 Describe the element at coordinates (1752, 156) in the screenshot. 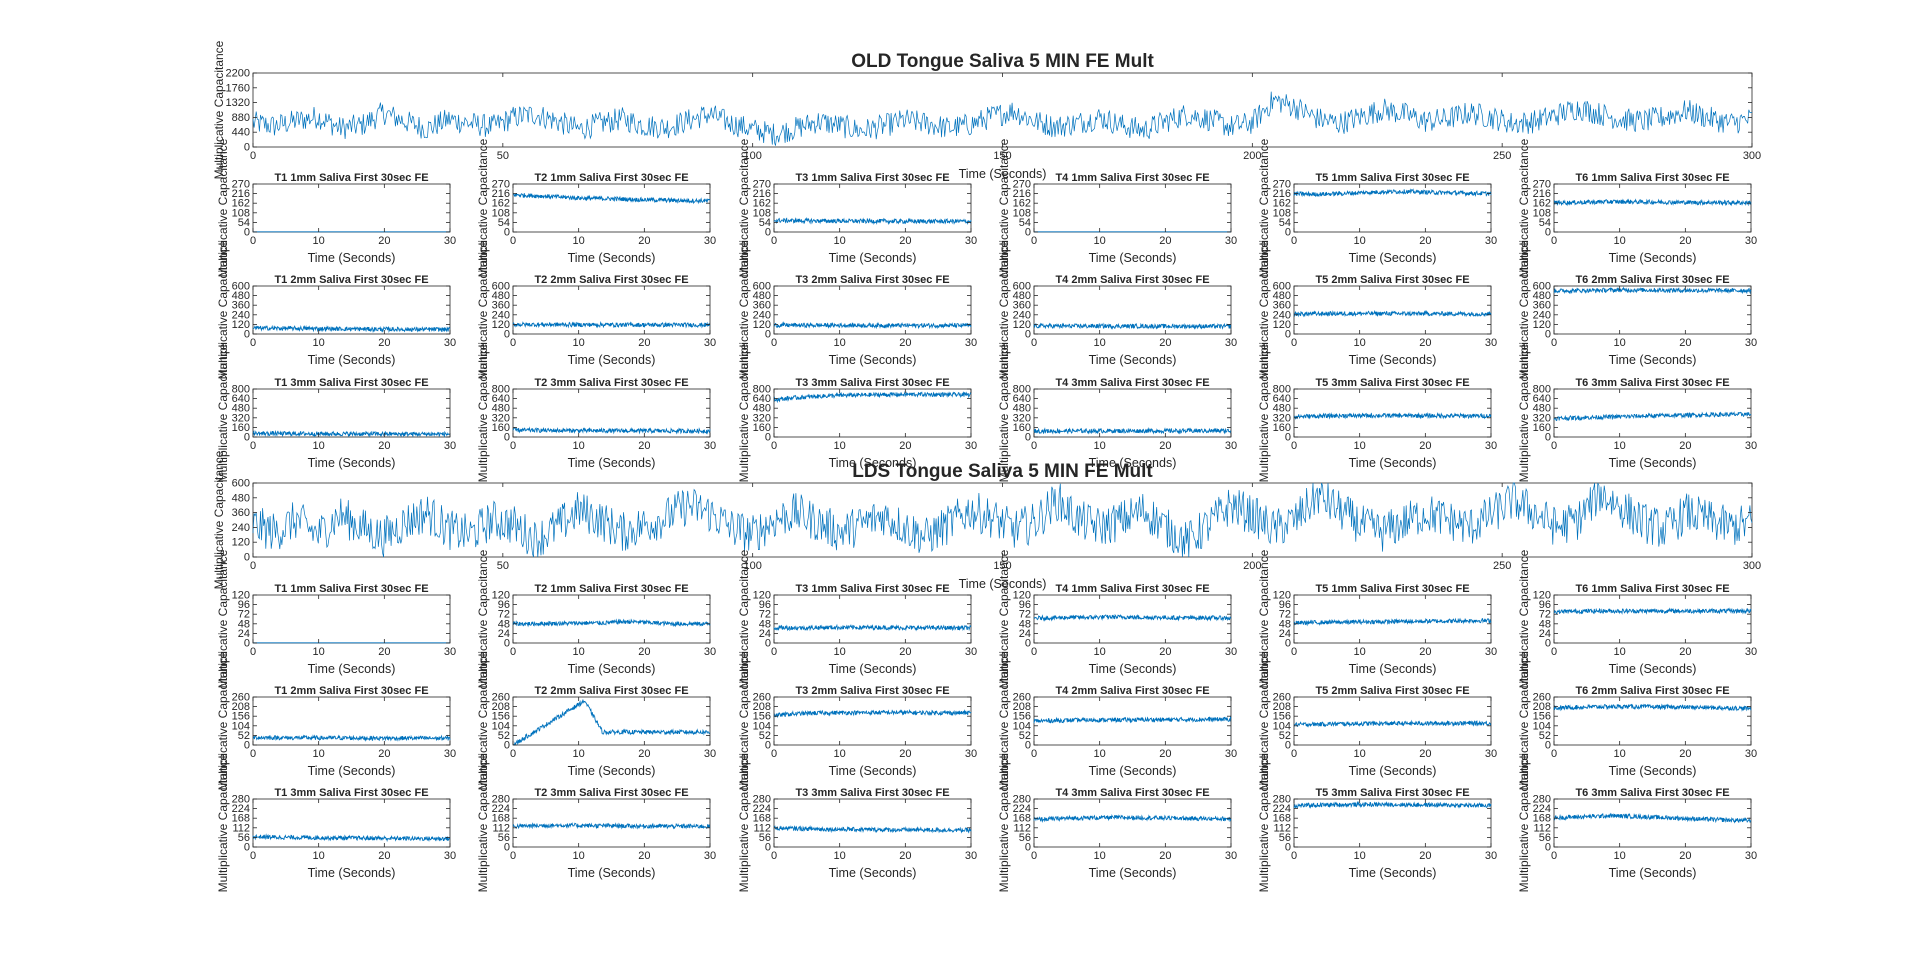

I see `x-tick-label: 300` at that location.